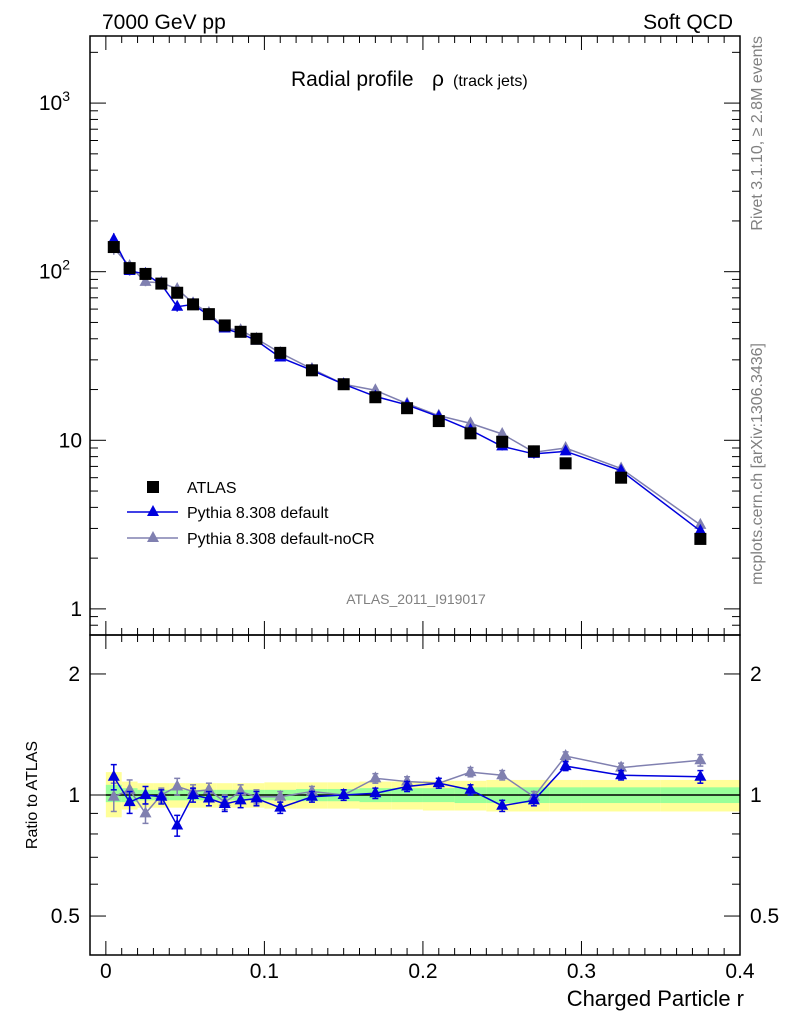 The height and width of the screenshot is (1024, 786). Describe the element at coordinates (757, 133) in the screenshot. I see `rivet-label: Rivet 3.1.10, ≥ 2.8M events` at that location.